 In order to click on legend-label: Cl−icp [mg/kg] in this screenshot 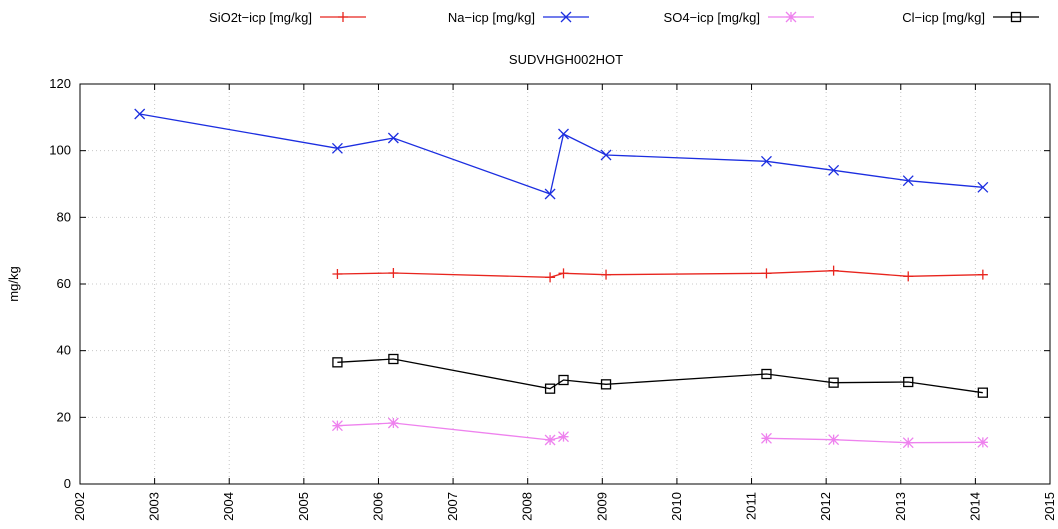, I will do `click(943, 17)`.